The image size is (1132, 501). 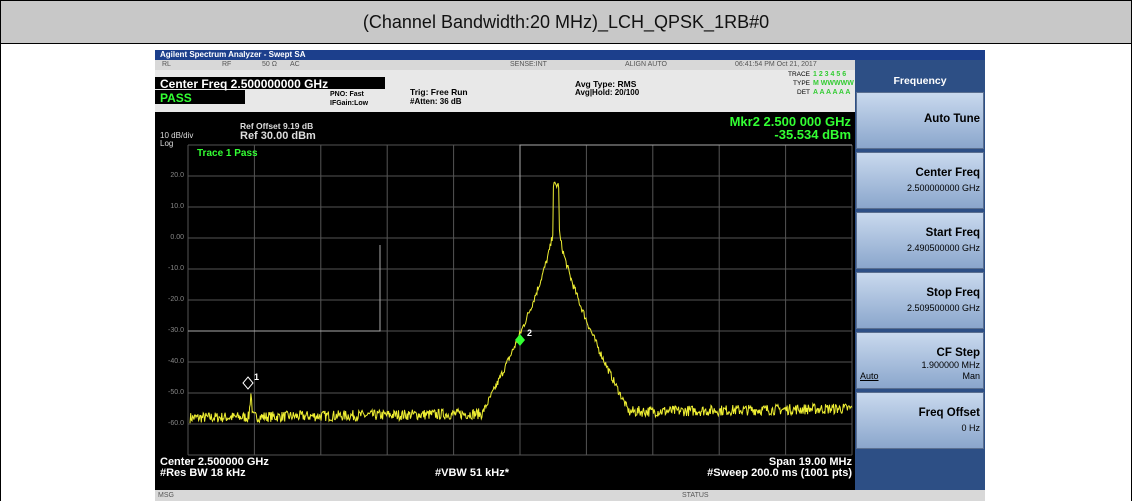 I want to click on y-label: -30.0, so click(x=176, y=330).